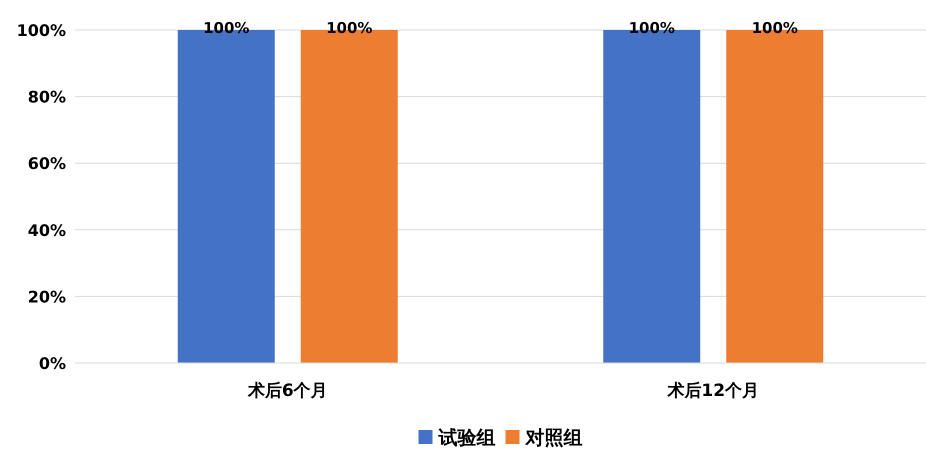  What do you see at coordinates (47, 164) in the screenshot?
I see `y-tick-label: 60%` at bounding box center [47, 164].